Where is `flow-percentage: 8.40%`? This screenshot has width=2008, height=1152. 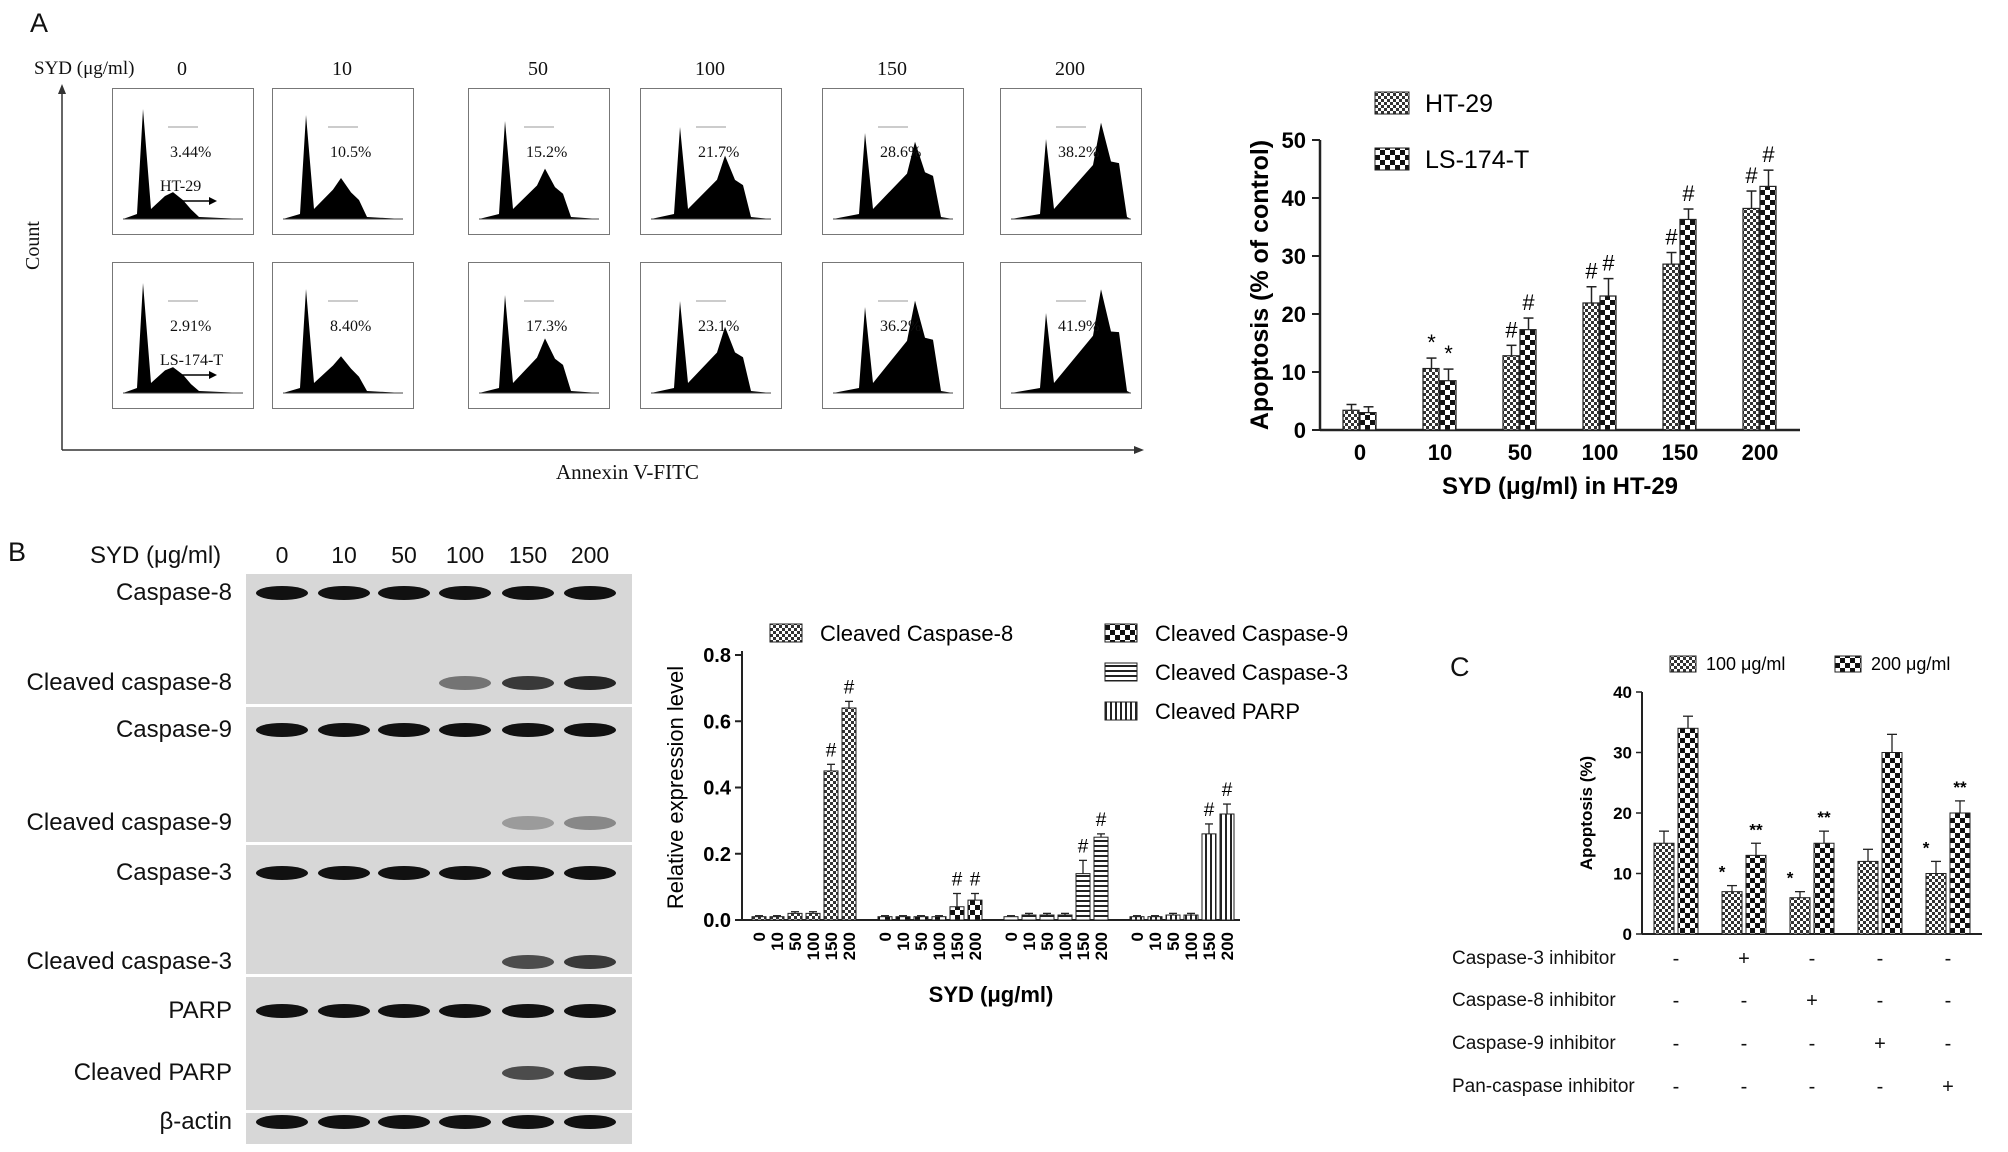 flow-percentage: 8.40% is located at coordinates (351, 326).